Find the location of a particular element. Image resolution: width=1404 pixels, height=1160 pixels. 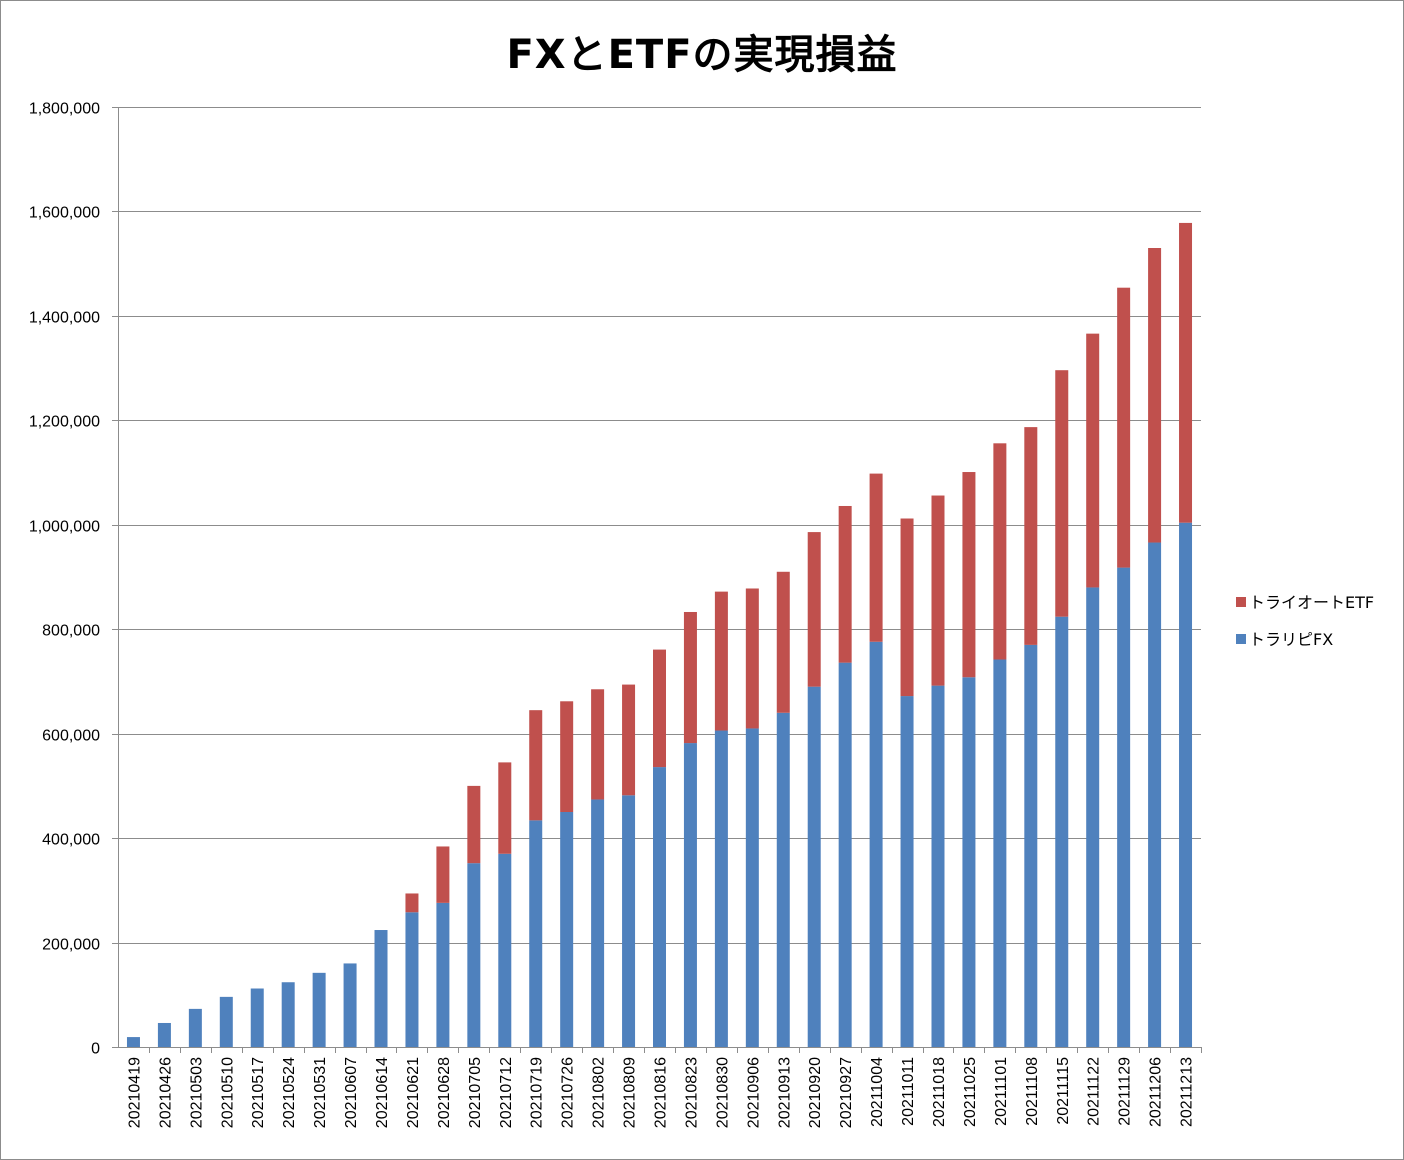

y-tick-label: 1,600,000 is located at coordinates (64, 213).